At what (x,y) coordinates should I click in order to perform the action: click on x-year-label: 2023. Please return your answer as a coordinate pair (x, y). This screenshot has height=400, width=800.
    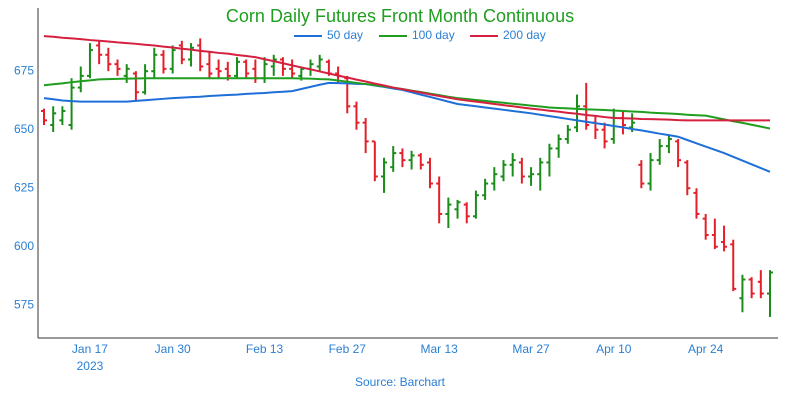
    Looking at the image, I should click on (90, 366).